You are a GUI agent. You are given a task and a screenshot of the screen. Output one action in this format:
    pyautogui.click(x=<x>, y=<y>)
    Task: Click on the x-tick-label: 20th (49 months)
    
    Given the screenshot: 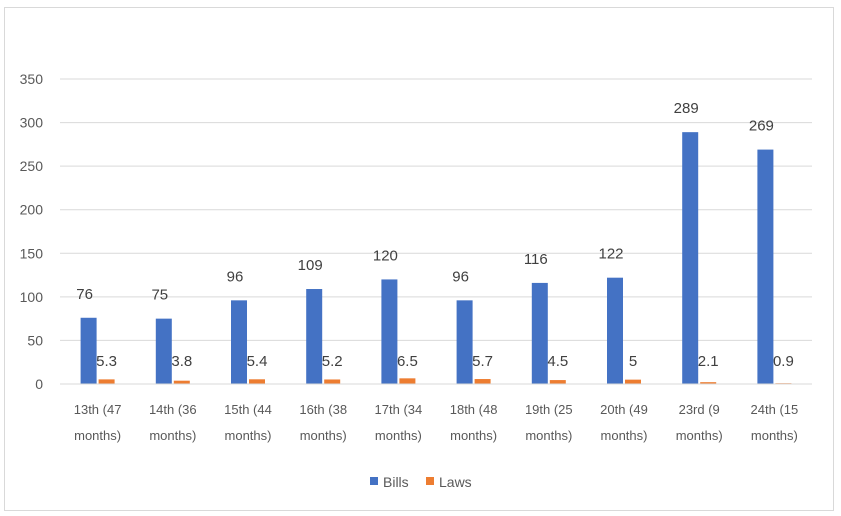 What is the action you would take?
    pyautogui.click(x=624, y=422)
    